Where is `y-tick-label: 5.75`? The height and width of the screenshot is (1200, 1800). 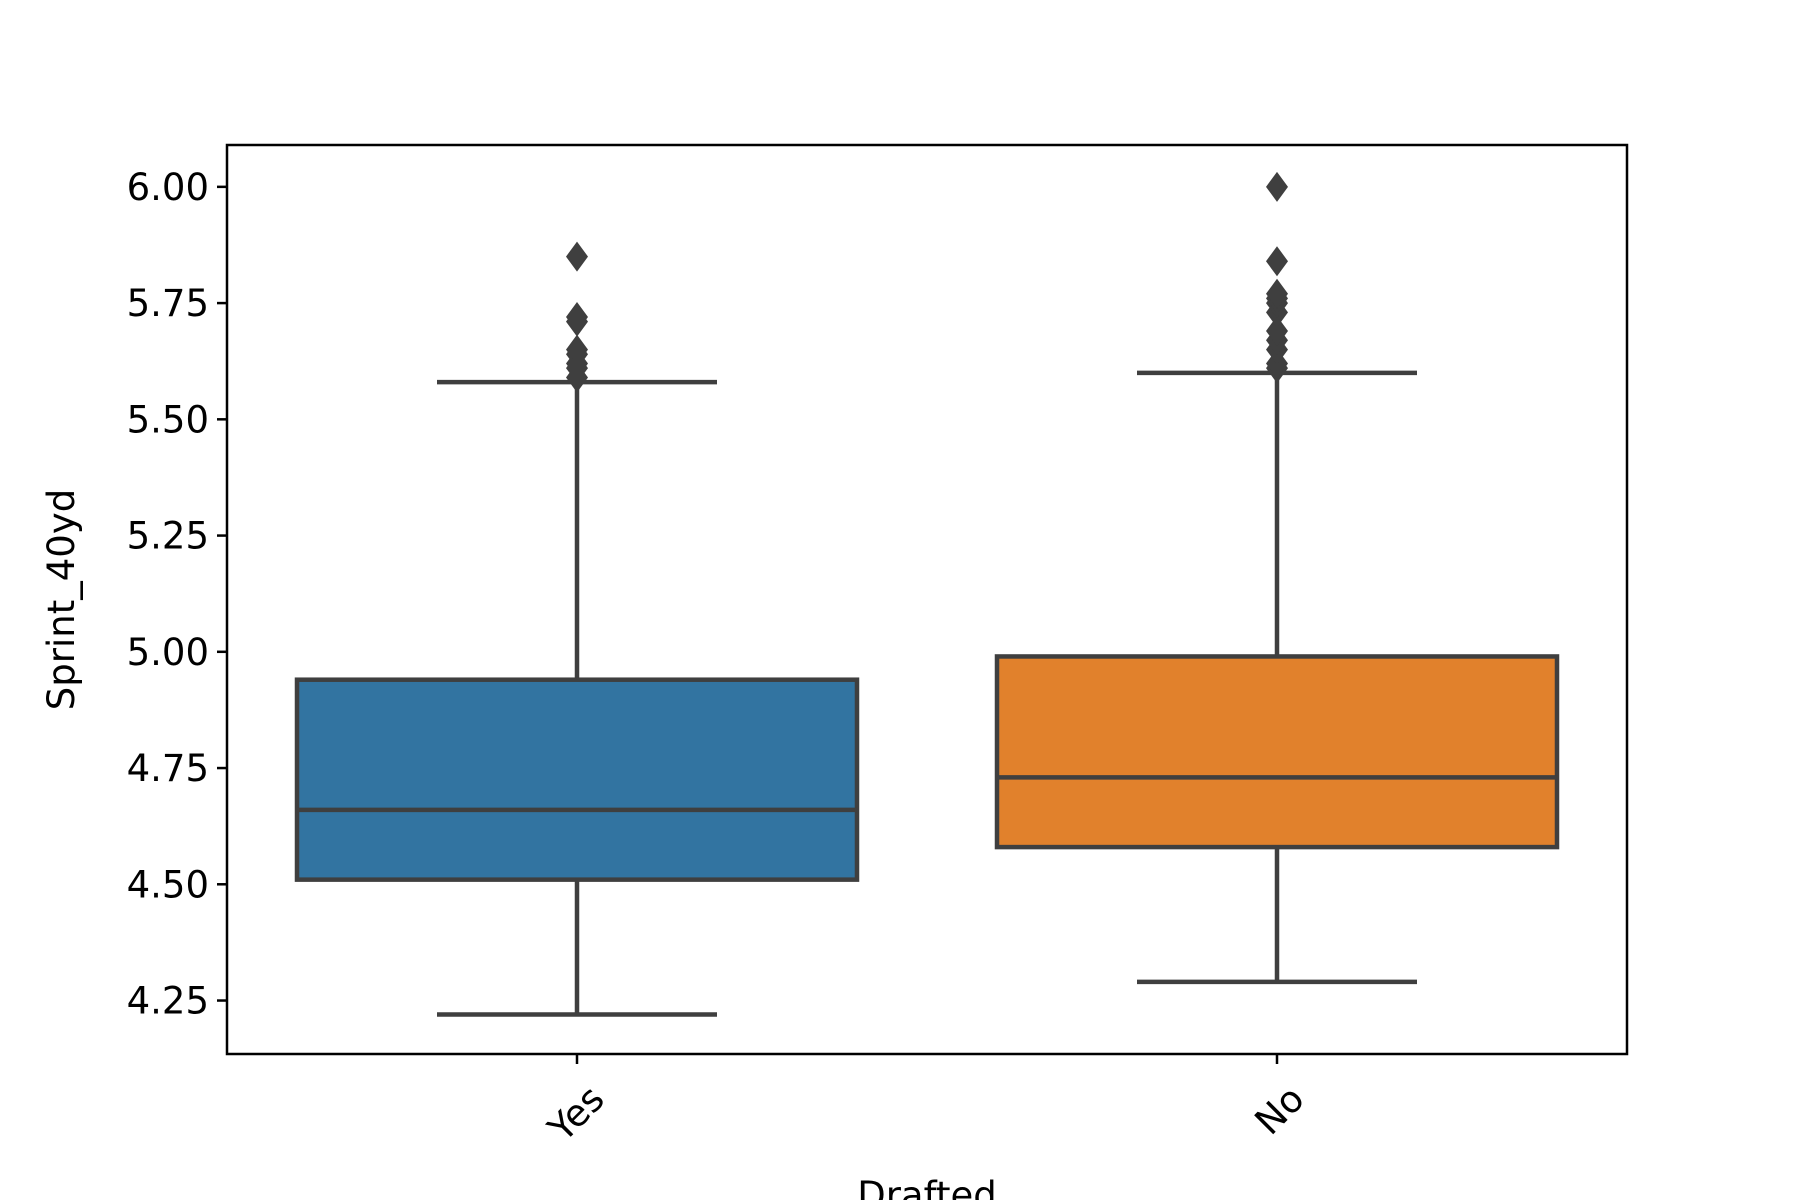 y-tick-label: 5.75 is located at coordinates (168, 303).